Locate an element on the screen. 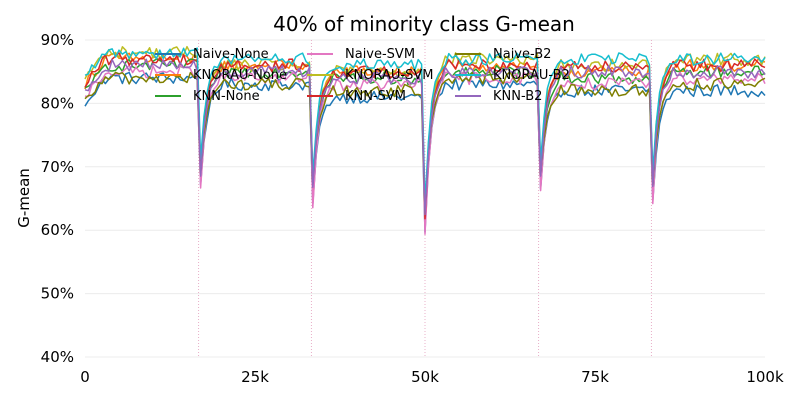 Image resolution: width=800 pixels, height=400 pixels. legend-label: KNORAU-SVM is located at coordinates (389, 75).